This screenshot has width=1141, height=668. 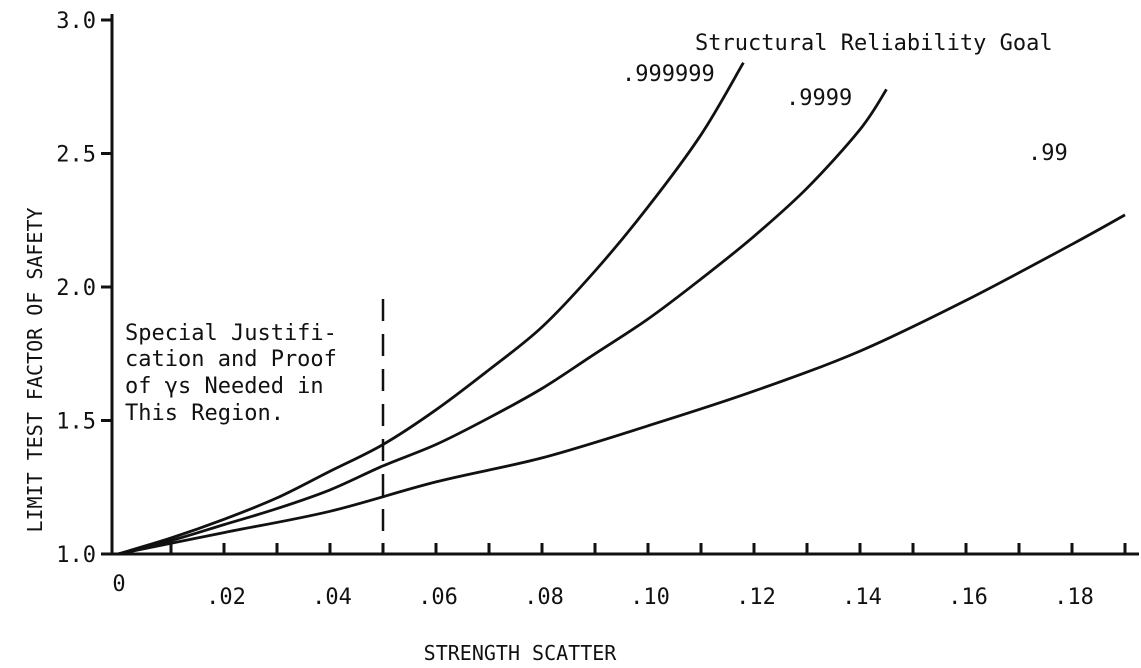 I want to click on legend-title: Structural Reliability Goal, so click(x=874, y=43).